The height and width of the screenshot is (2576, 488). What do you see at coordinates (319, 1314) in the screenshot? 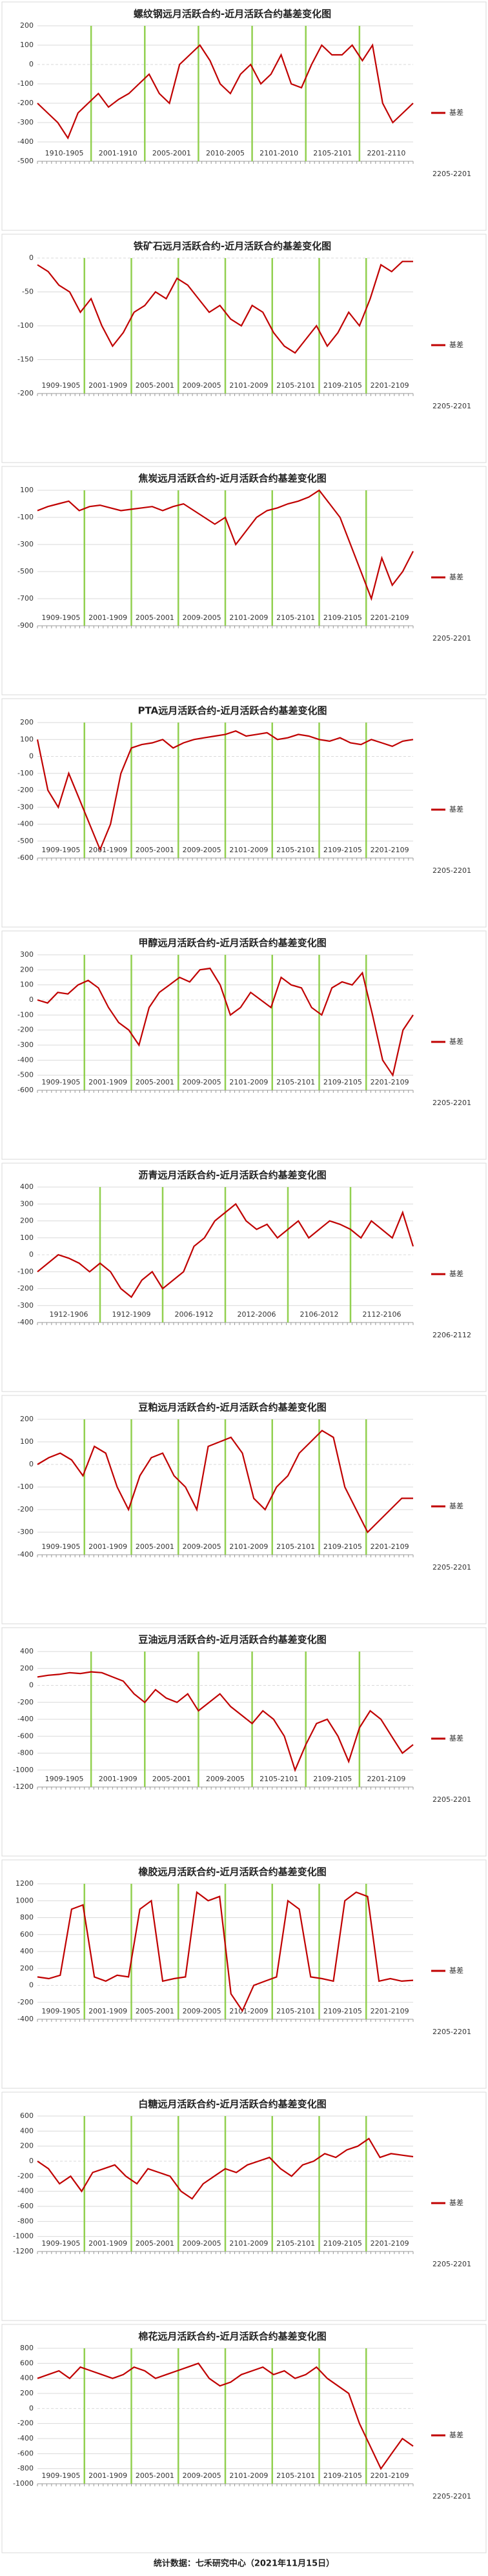
I see `contract-label: 2106-2012` at bounding box center [319, 1314].